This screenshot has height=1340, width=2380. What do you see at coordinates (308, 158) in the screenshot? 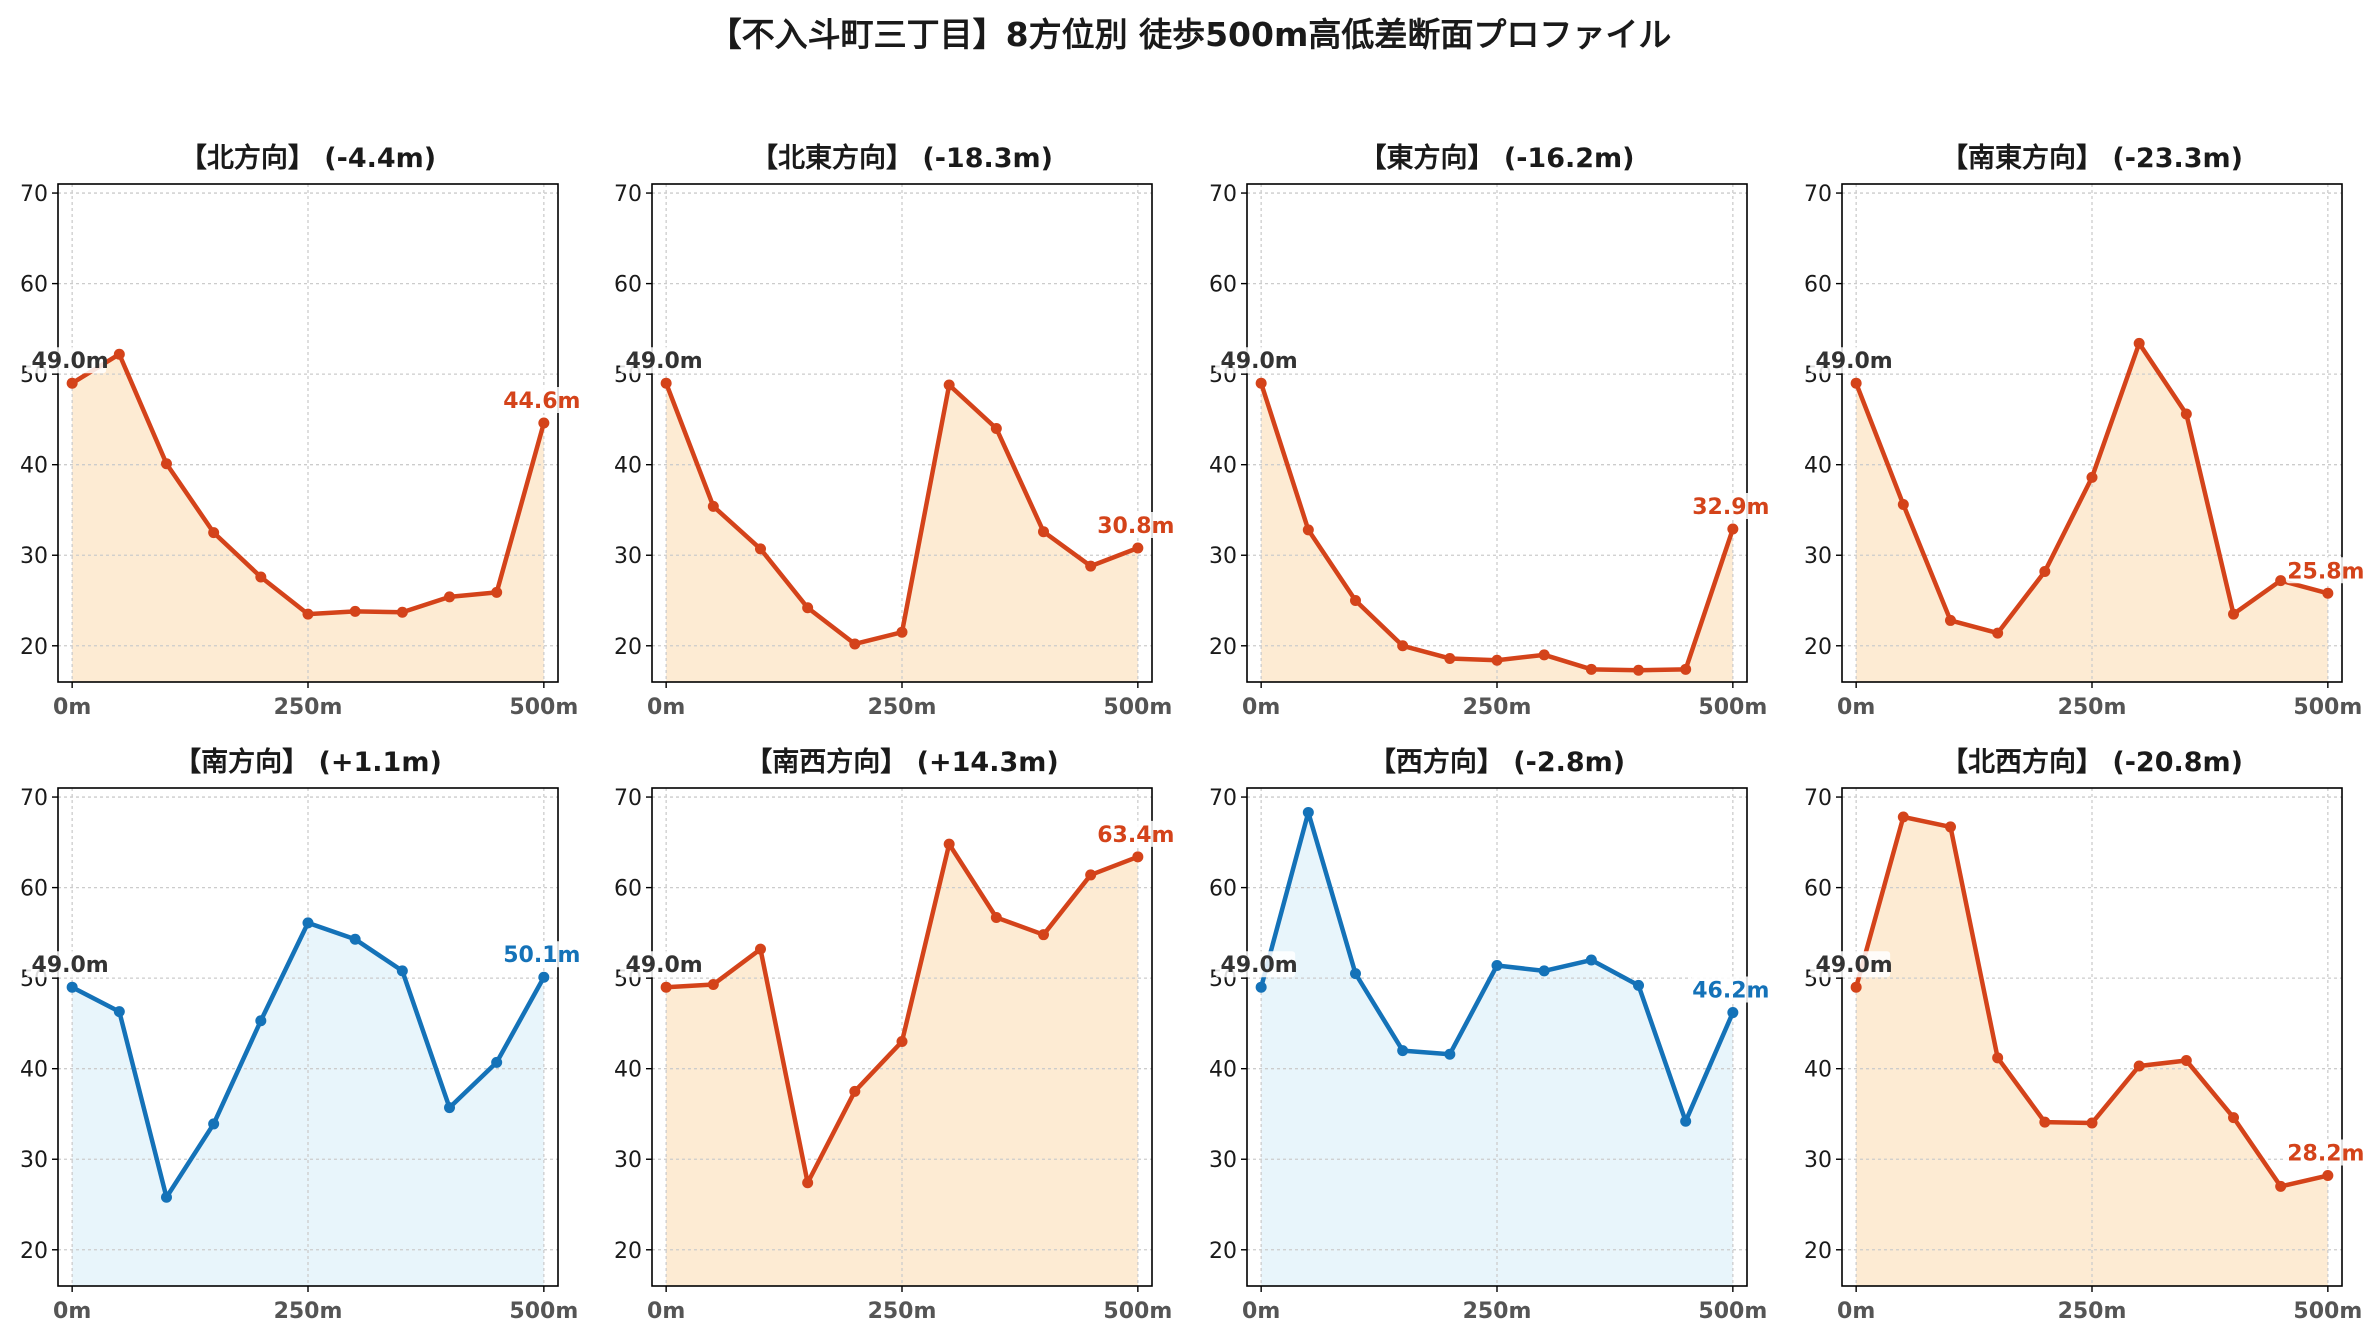
I see `subplot-title: 【北方向】 (-4.4m)` at bounding box center [308, 158].